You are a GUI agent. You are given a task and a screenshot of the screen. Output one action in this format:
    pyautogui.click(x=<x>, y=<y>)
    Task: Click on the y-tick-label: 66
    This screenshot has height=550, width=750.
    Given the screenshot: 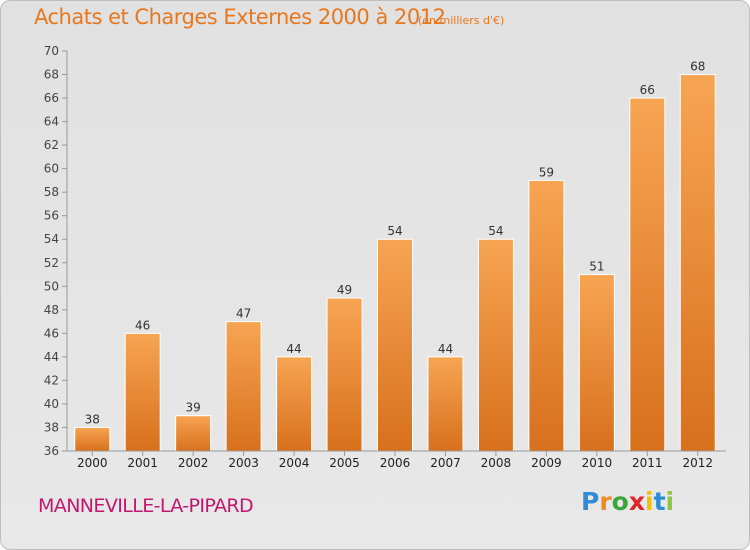 What is the action you would take?
    pyautogui.click(x=51, y=98)
    